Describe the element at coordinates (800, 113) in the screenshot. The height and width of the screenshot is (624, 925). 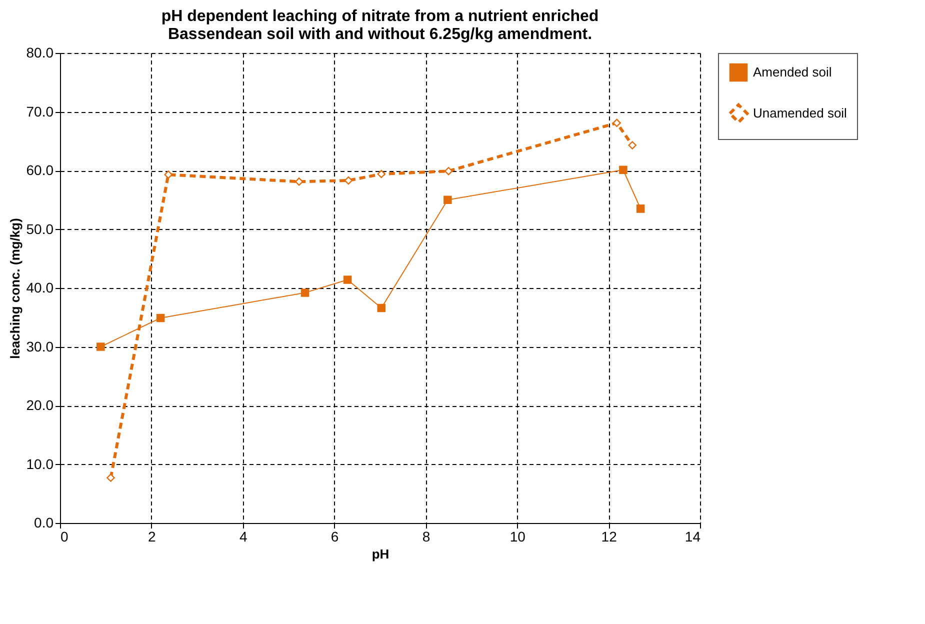
I see `legend-label: Unamended soil` at that location.